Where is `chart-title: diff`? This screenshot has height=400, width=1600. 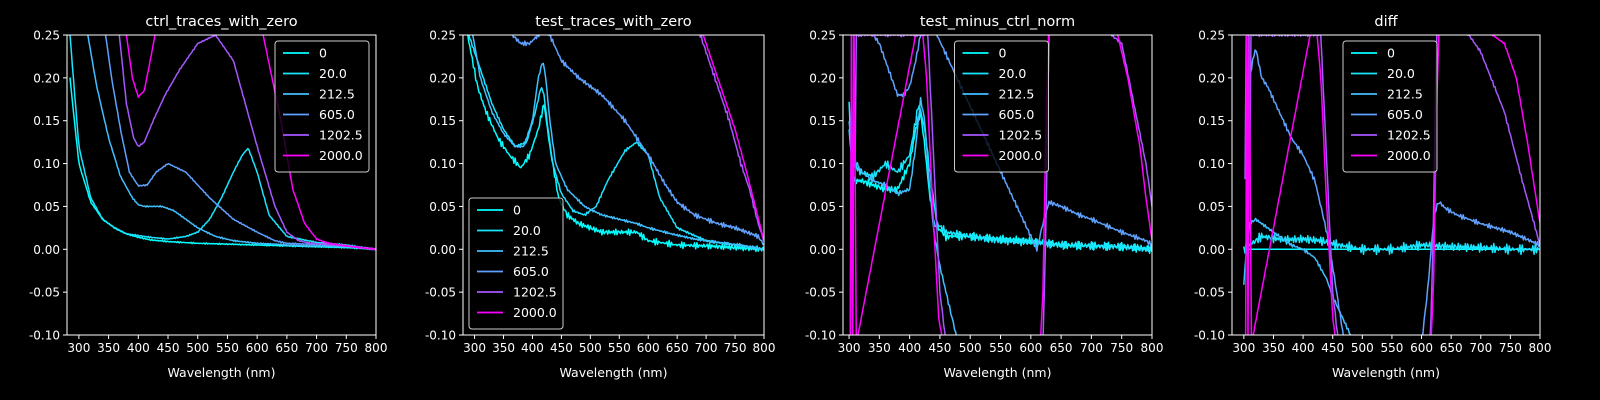
chart-title: diff is located at coordinates (1386, 22).